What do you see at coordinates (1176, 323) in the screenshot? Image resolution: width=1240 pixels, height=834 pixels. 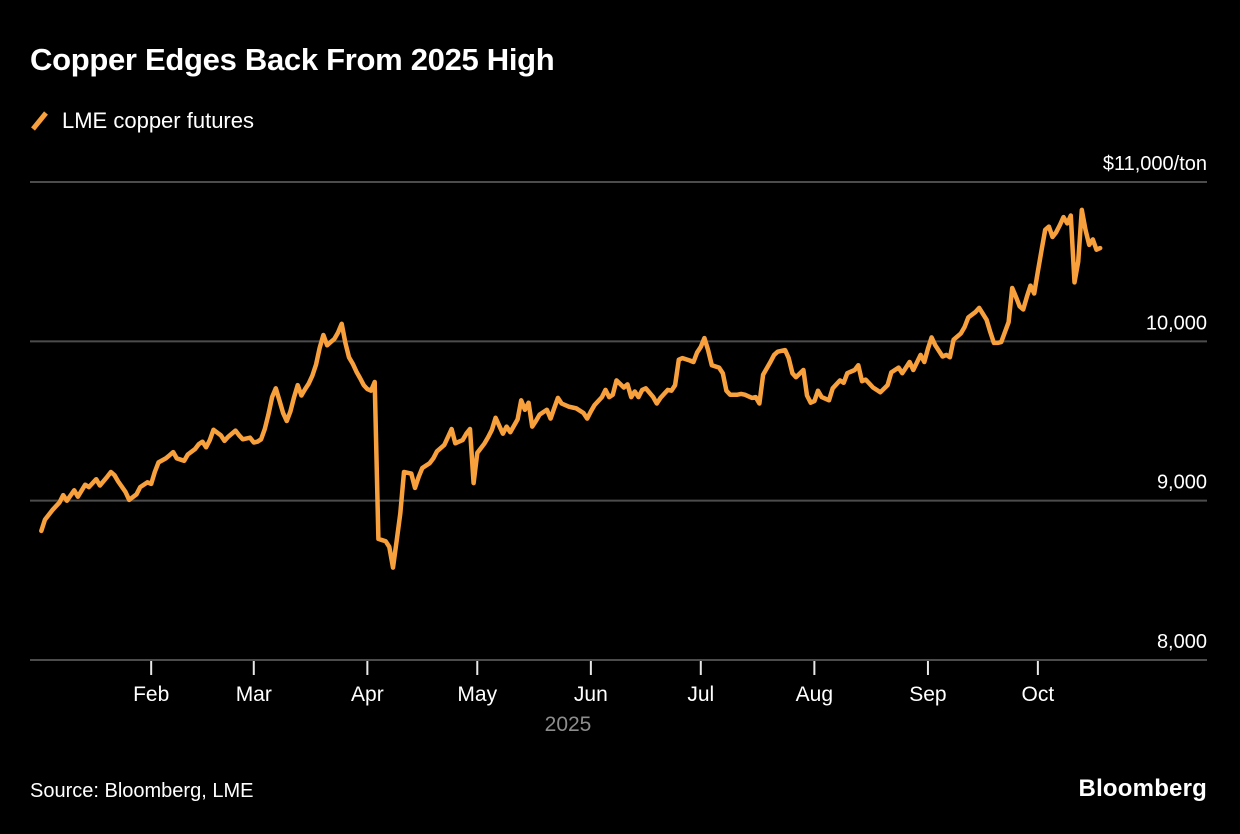 I see `y-axis-label: 10,000` at bounding box center [1176, 323].